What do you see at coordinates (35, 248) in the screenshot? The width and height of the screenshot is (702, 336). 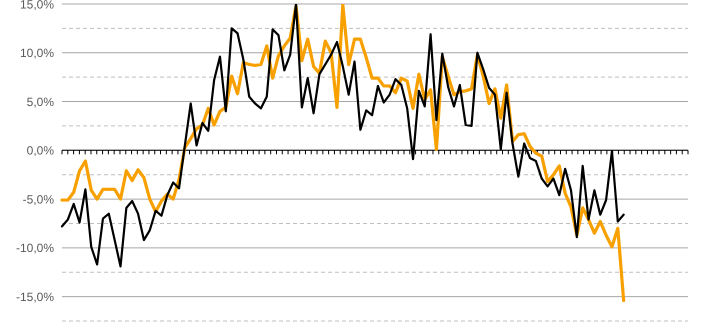 I see `y-tick-label: -10,0%` at bounding box center [35, 248].